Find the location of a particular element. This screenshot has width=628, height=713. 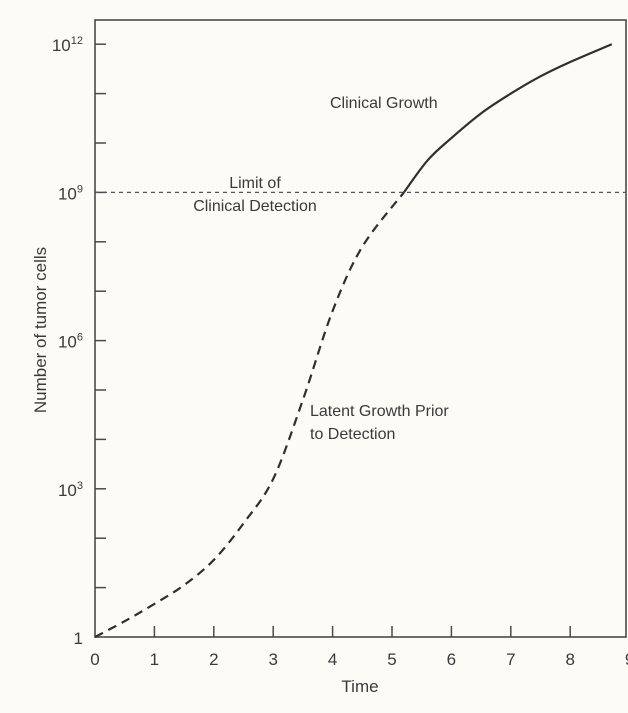

y-axis-label: Number of tumor cells is located at coordinates (40, 330).